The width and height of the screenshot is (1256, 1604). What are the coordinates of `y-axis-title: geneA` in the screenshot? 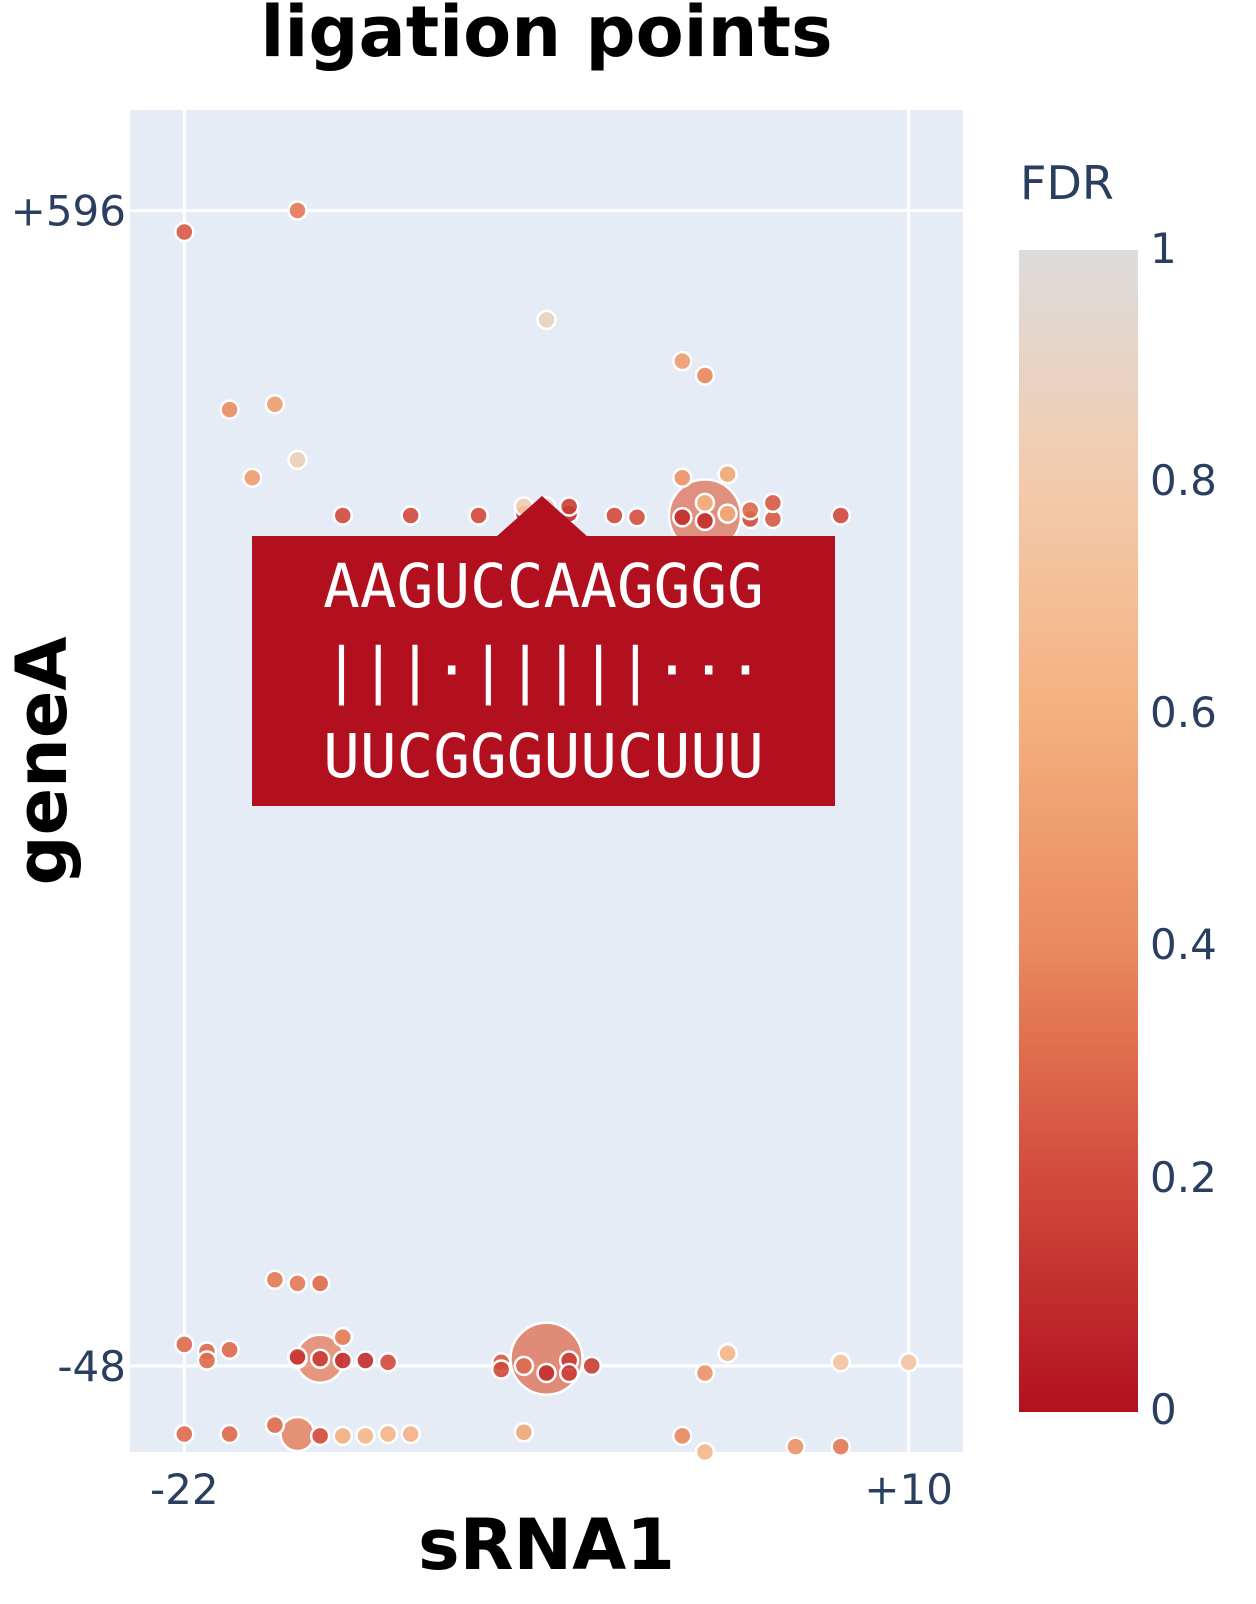 It's located at (42, 761).